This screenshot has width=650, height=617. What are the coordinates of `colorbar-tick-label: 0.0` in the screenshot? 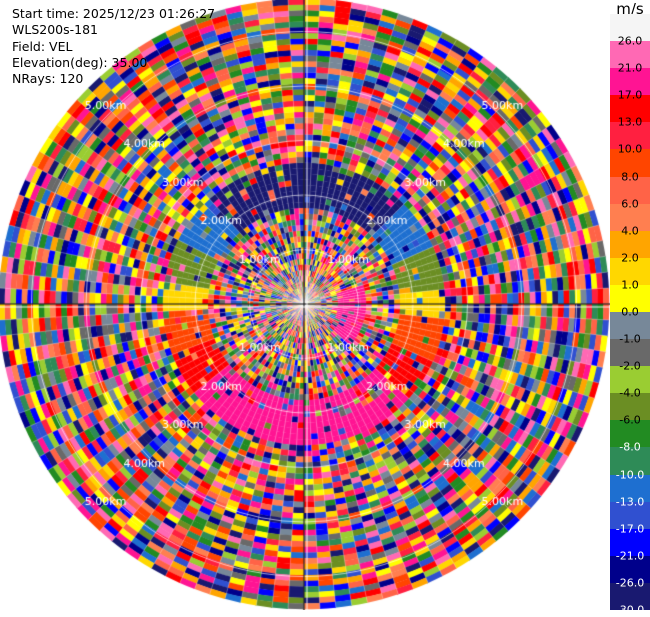 It's located at (630, 312).